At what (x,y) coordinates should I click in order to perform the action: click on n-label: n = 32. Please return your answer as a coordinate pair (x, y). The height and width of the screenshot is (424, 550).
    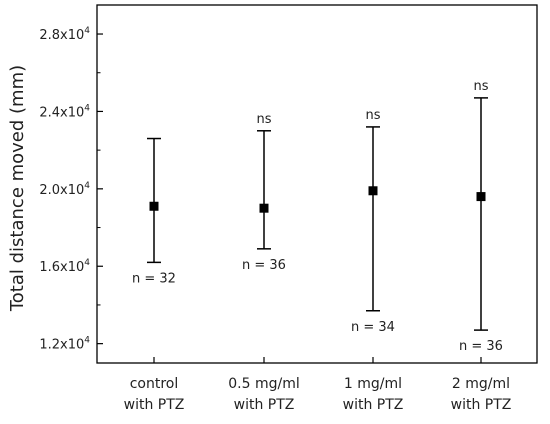
    Looking at the image, I should click on (154, 278).